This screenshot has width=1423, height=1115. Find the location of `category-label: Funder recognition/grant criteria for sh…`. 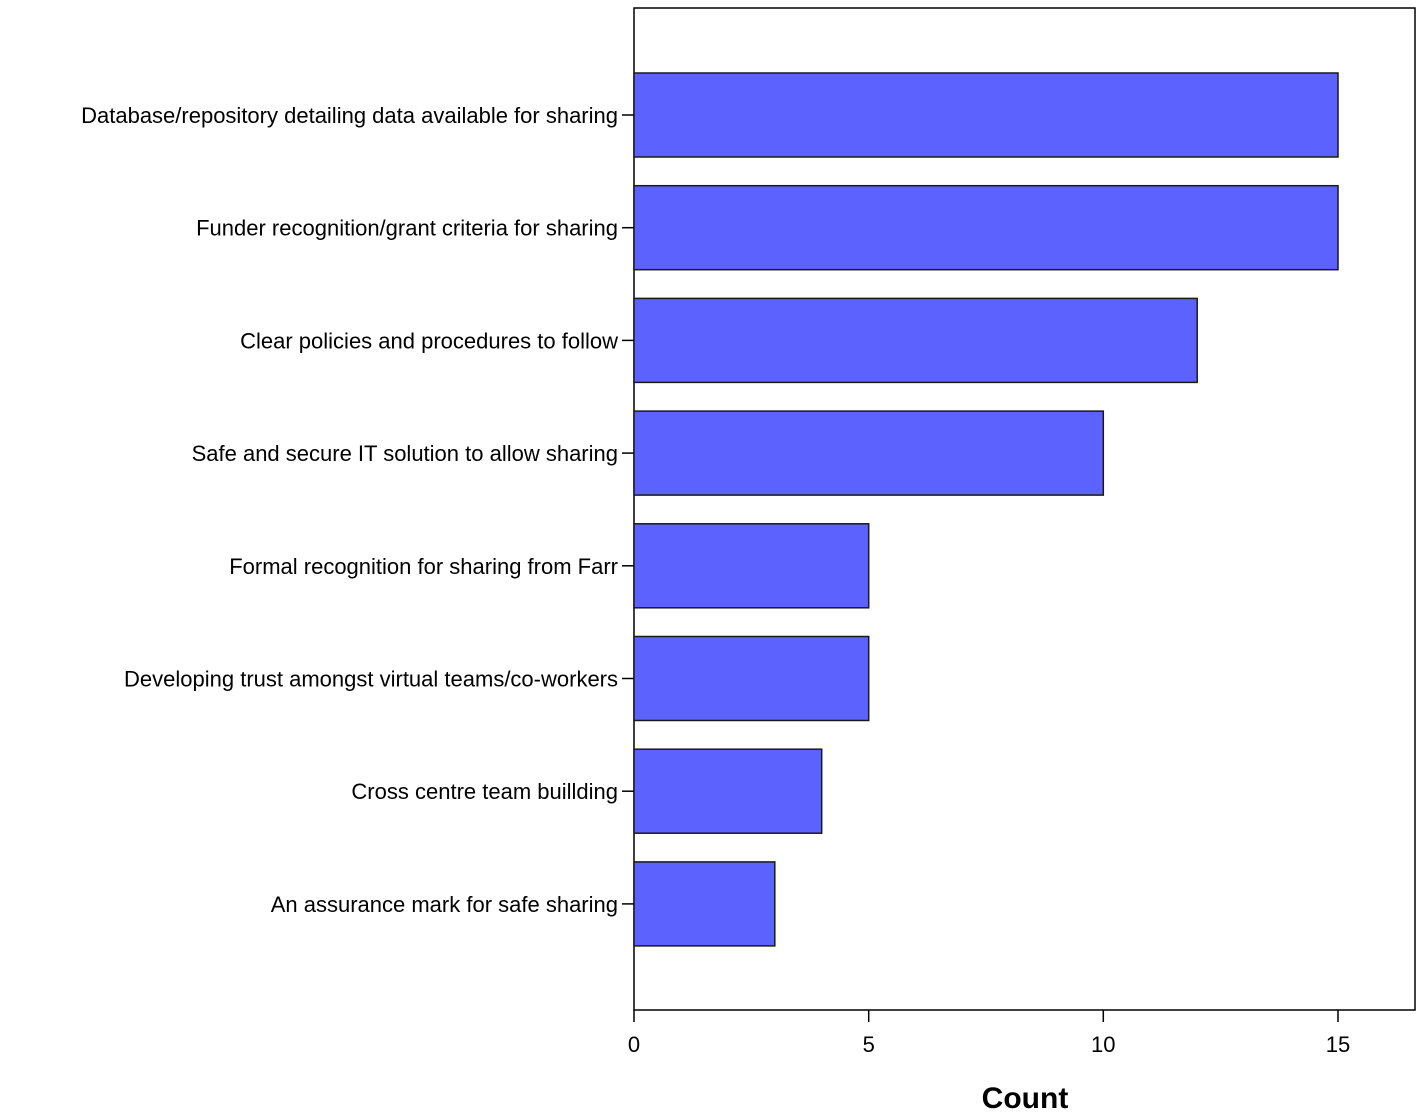

category-label: Funder recognition/grant criteria for sh… is located at coordinates (407, 228).